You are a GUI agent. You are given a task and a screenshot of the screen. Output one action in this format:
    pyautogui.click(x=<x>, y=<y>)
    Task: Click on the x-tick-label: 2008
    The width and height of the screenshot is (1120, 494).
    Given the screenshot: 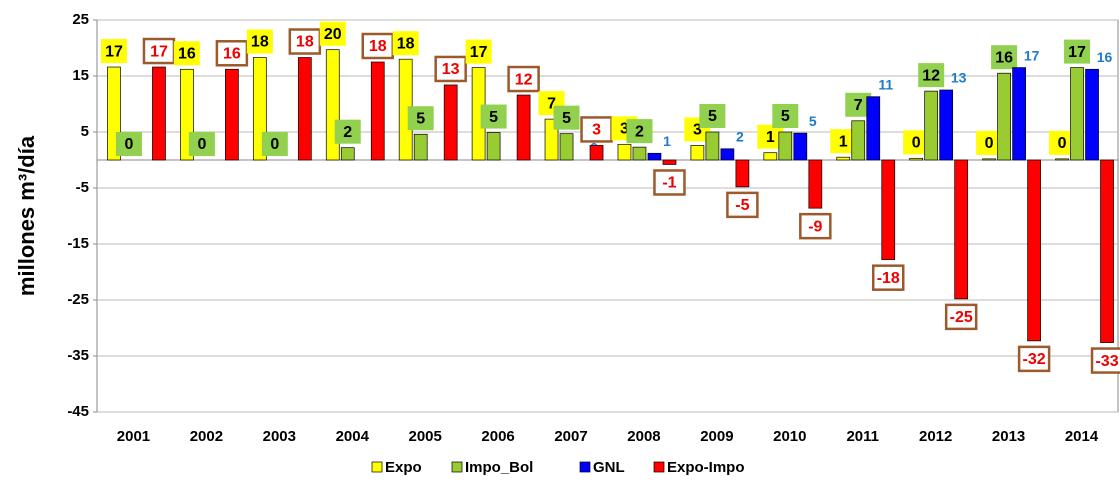 What is the action you would take?
    pyautogui.click(x=643, y=436)
    